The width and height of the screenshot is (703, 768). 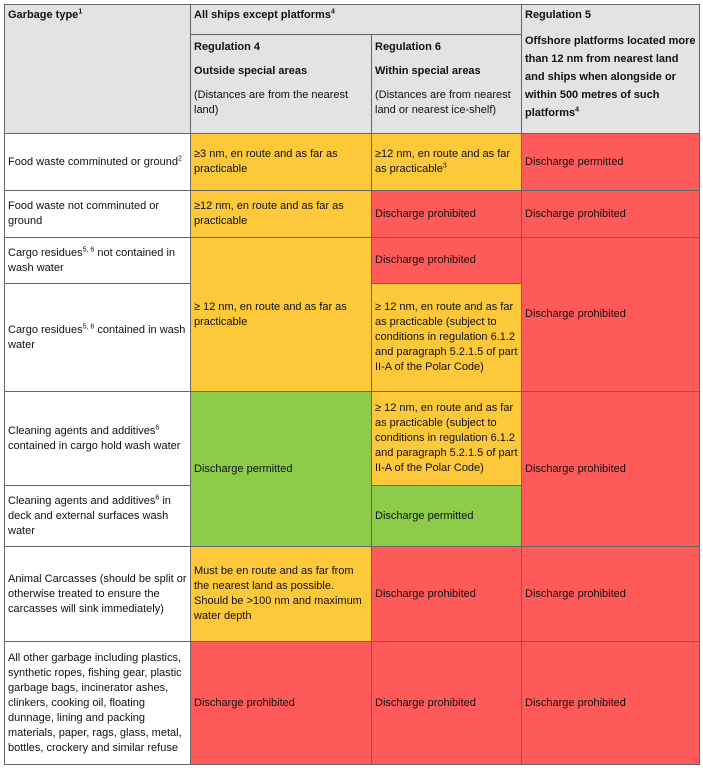 What do you see at coordinates (97, 69) in the screenshot?
I see `header-garbage-type: Garbage type1` at bounding box center [97, 69].